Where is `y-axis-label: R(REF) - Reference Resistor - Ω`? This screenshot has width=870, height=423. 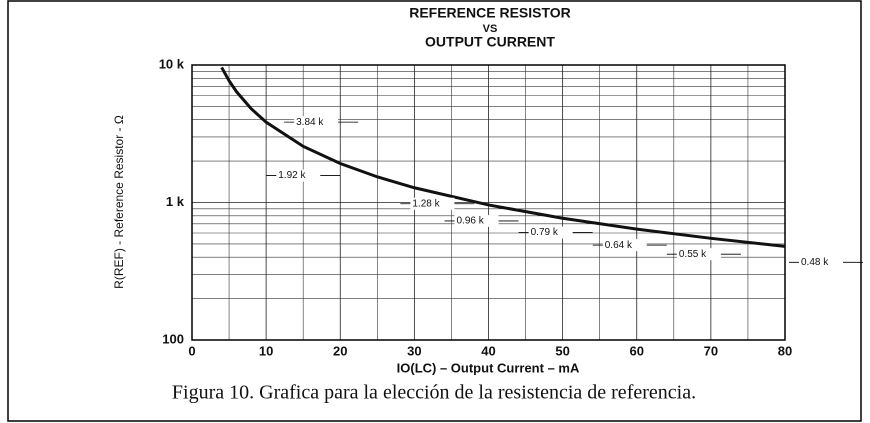 y-axis-label: R(REF) - Reference Resistor - Ω is located at coordinates (119, 202).